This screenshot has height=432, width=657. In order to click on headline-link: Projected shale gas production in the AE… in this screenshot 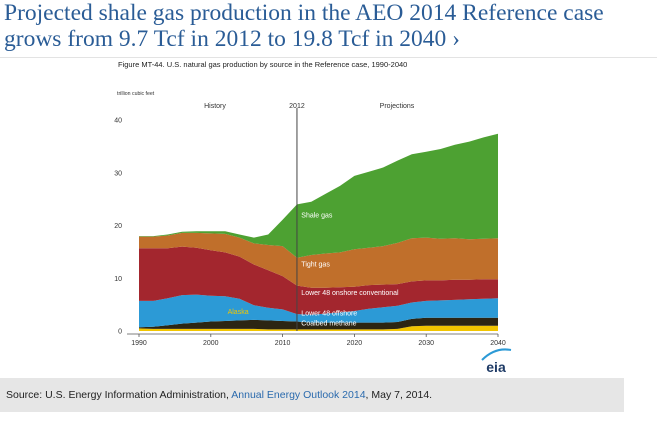, I will do `click(304, 26)`.